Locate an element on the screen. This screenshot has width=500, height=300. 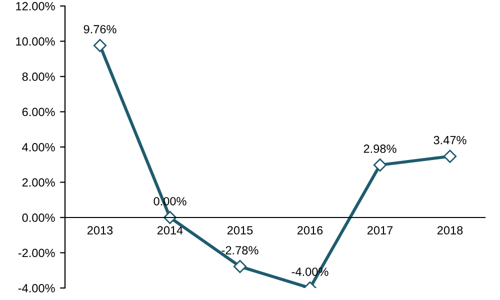
x-tick-label: 2015 is located at coordinates (240, 230).